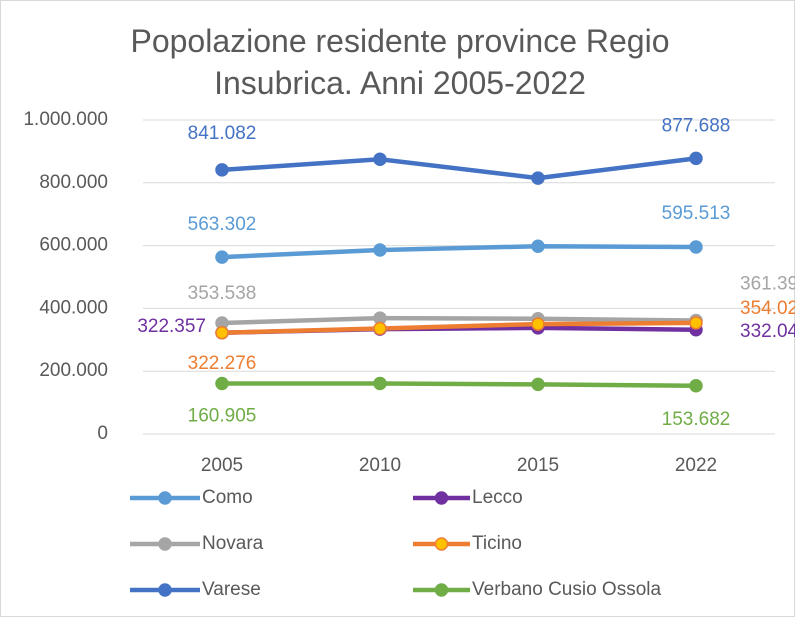 The height and width of the screenshot is (617, 795). What do you see at coordinates (222, 224) in the screenshot?
I see `value-label: 563.302` at bounding box center [222, 224].